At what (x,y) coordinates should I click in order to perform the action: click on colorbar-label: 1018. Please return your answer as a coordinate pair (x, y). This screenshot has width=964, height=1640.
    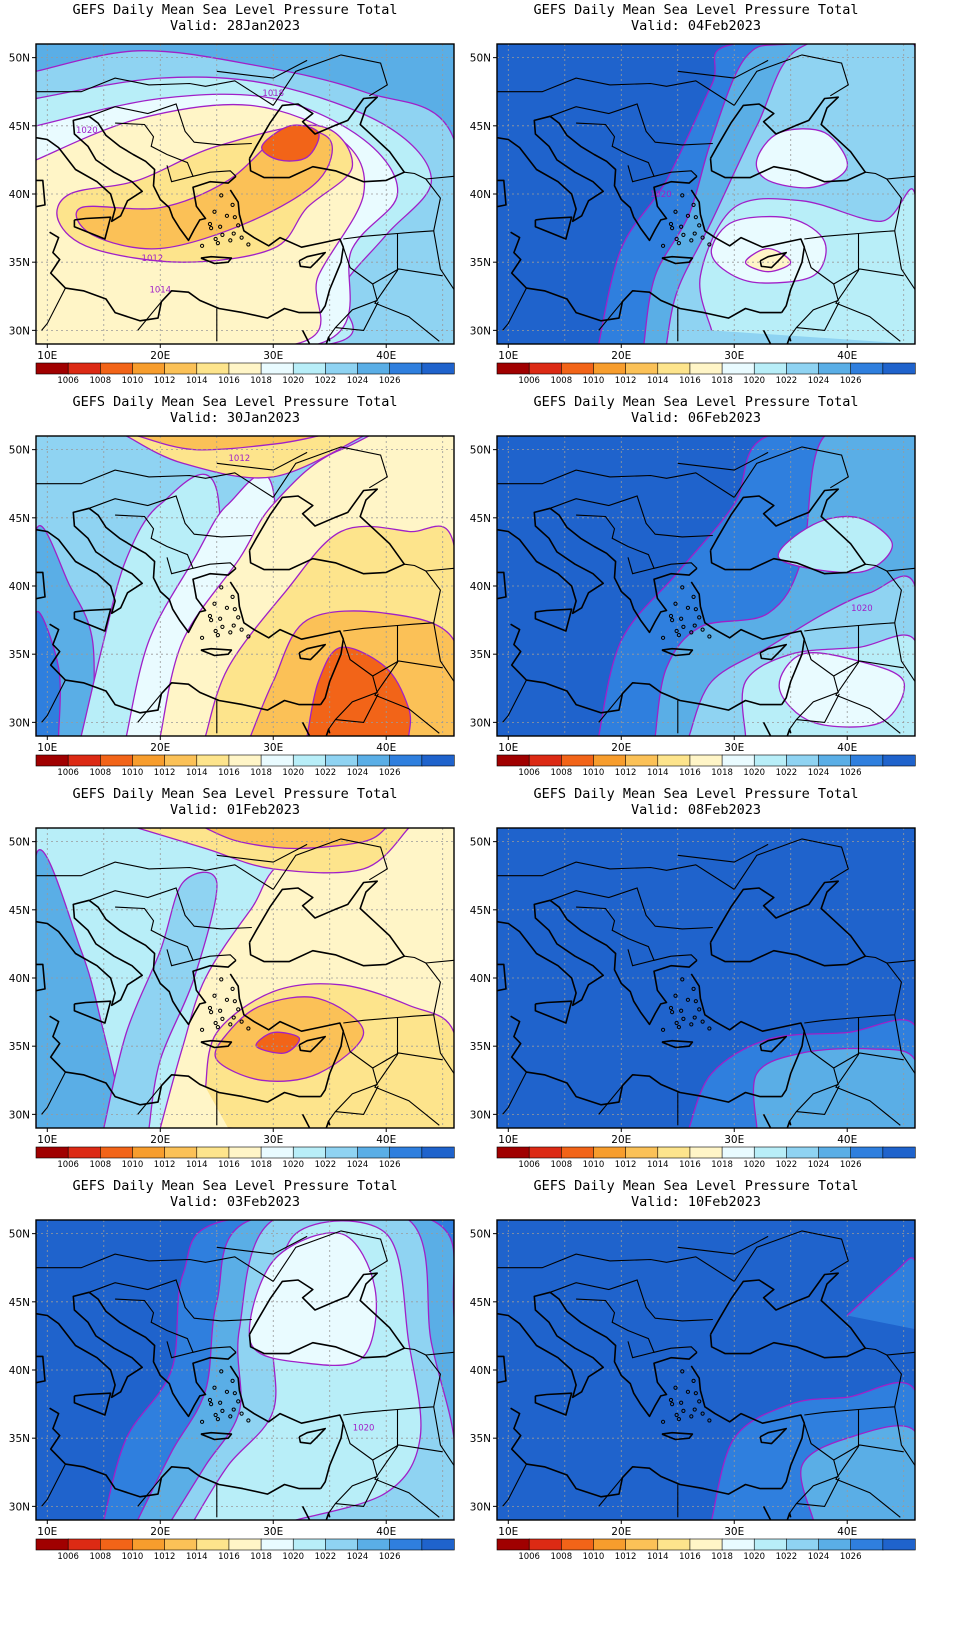
    Looking at the image, I should click on (722, 1165).